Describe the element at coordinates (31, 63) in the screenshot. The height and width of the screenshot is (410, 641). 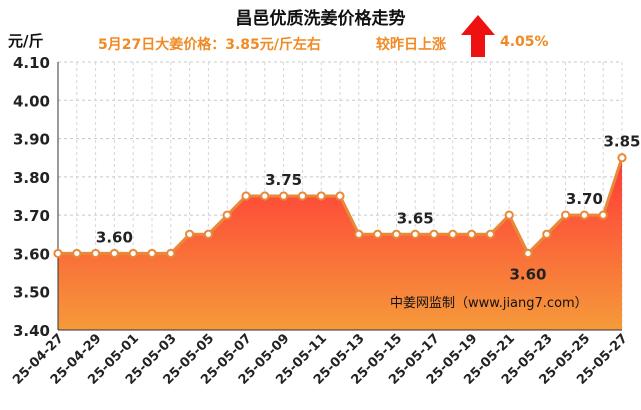
I see `y-tick-label: 4.10` at that location.